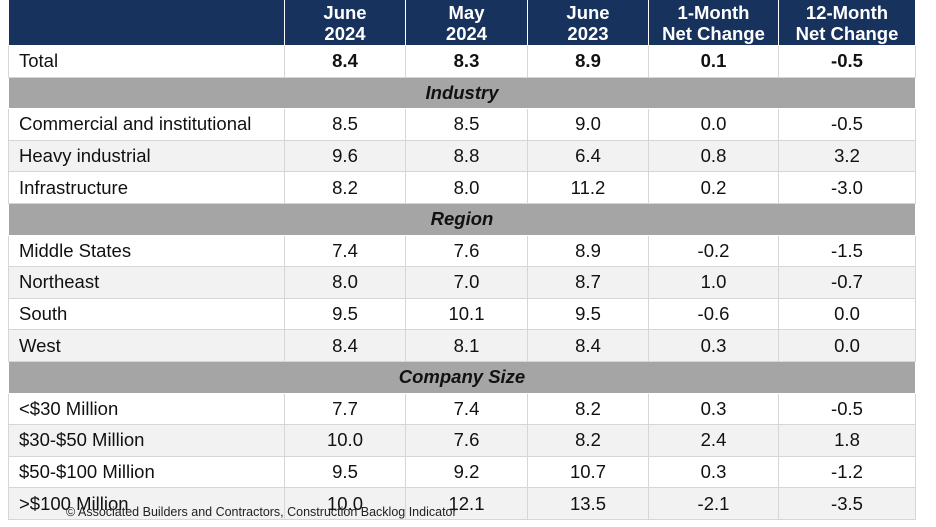 The height and width of the screenshot is (527, 936). I want to click on cell-value: -1.2, so click(847, 472).